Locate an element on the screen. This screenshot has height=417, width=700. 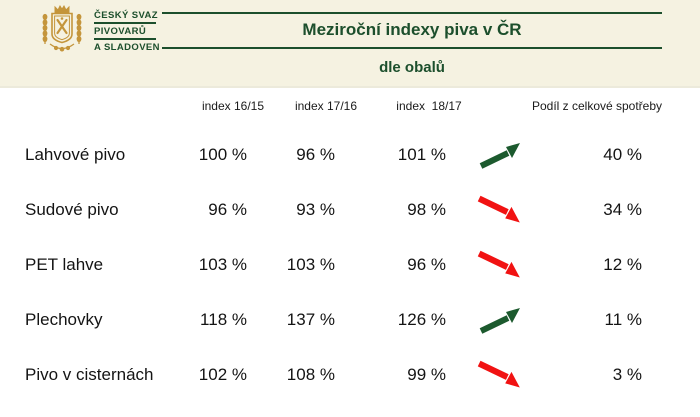
row-label: Plechovky is located at coordinates (64, 319).